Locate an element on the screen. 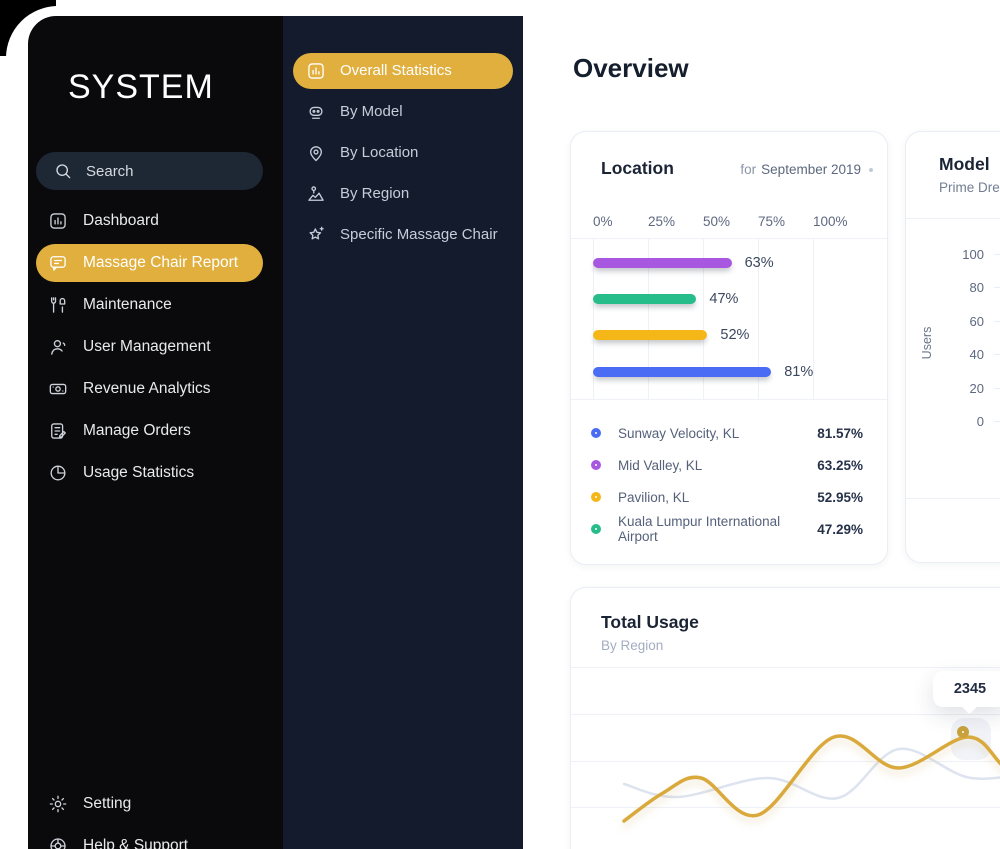 This screenshot has width=1000, height=849. secondary-series-line is located at coordinates (811, 773).